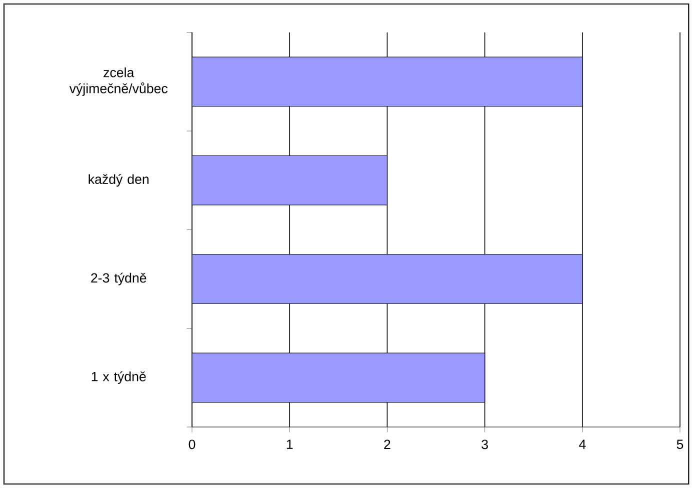  What do you see at coordinates (387, 445) in the screenshot?
I see `x-tick-label: 2` at bounding box center [387, 445].